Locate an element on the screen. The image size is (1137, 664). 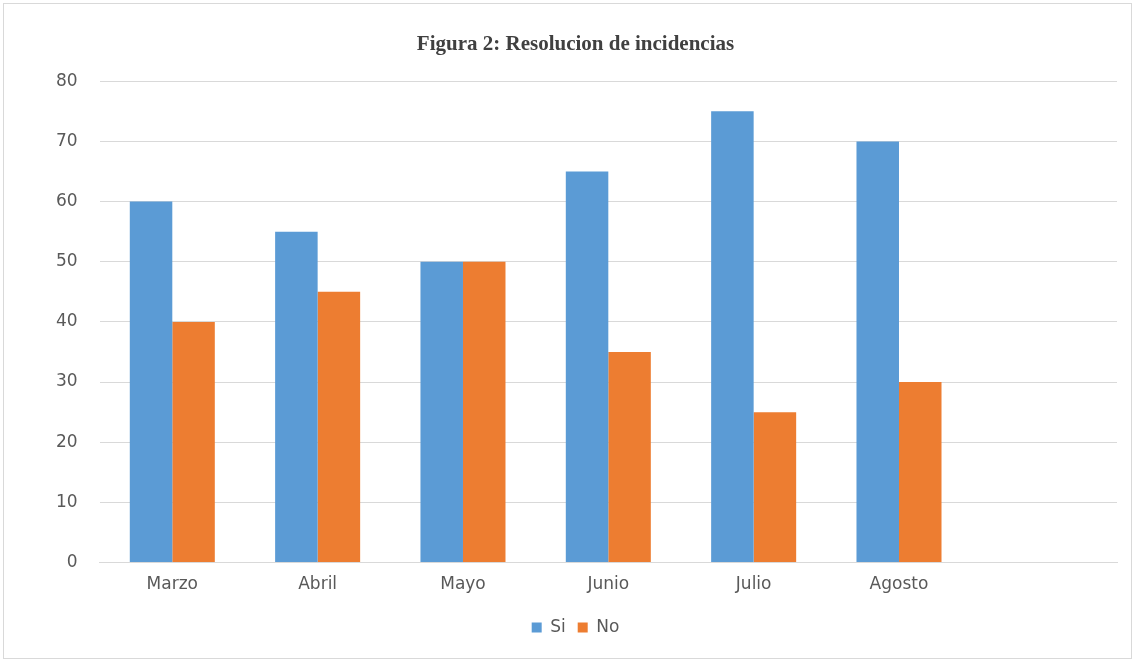
y-tick-label: 10 is located at coordinates (66, 500).